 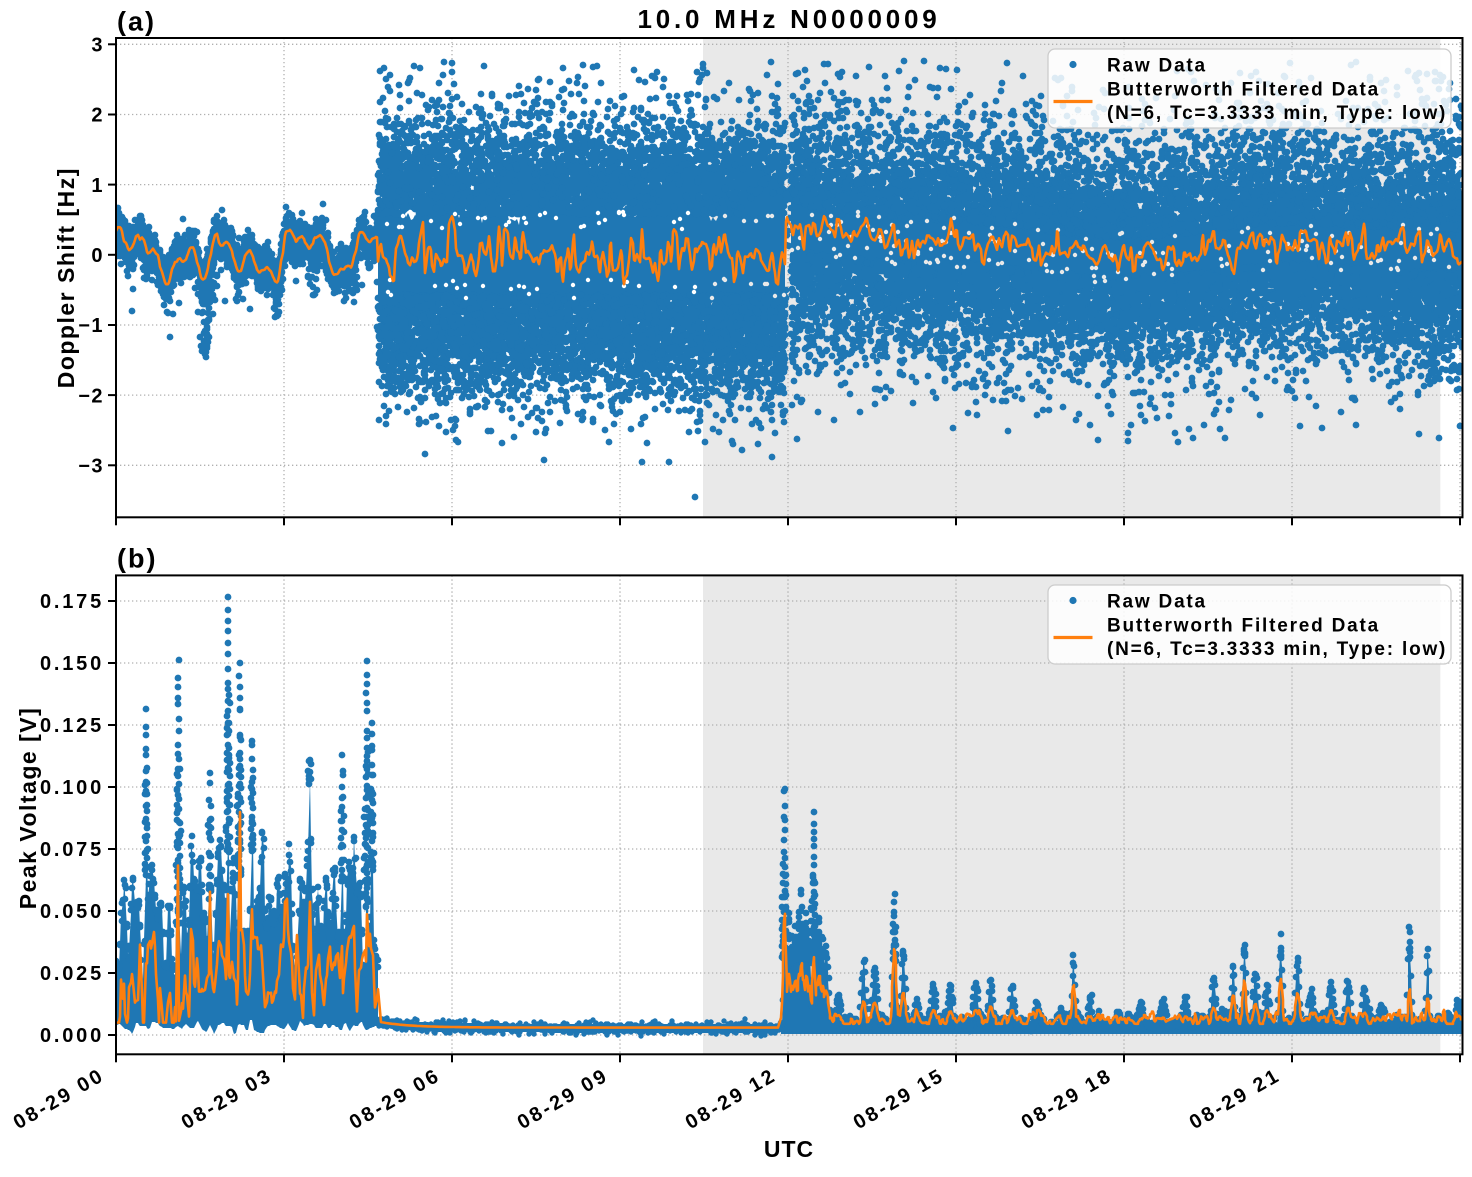 What do you see at coordinates (137, 559) in the screenshot?
I see `svg-text: (b)` at bounding box center [137, 559].